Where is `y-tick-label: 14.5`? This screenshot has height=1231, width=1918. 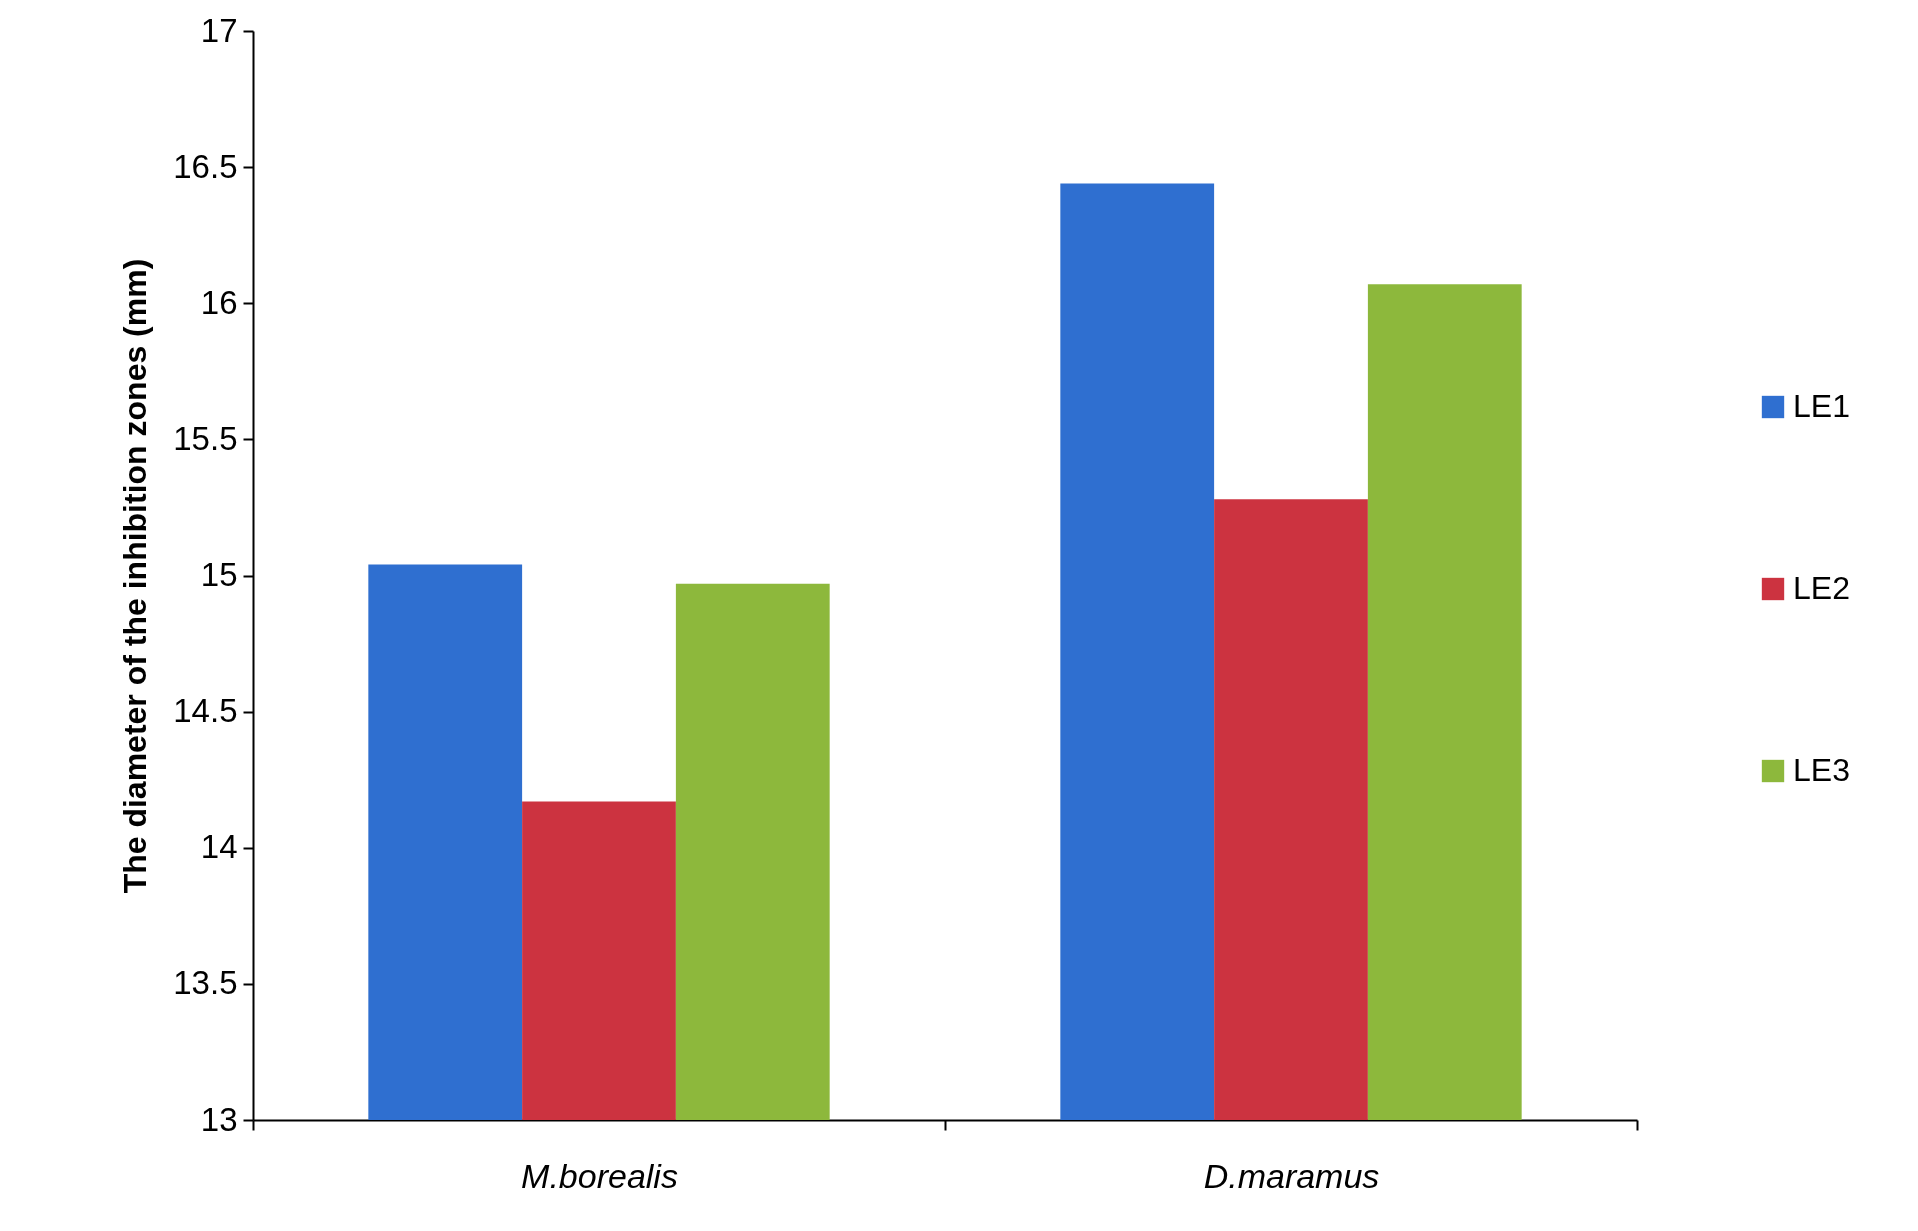 y-tick-label: 14.5 is located at coordinates (205, 711).